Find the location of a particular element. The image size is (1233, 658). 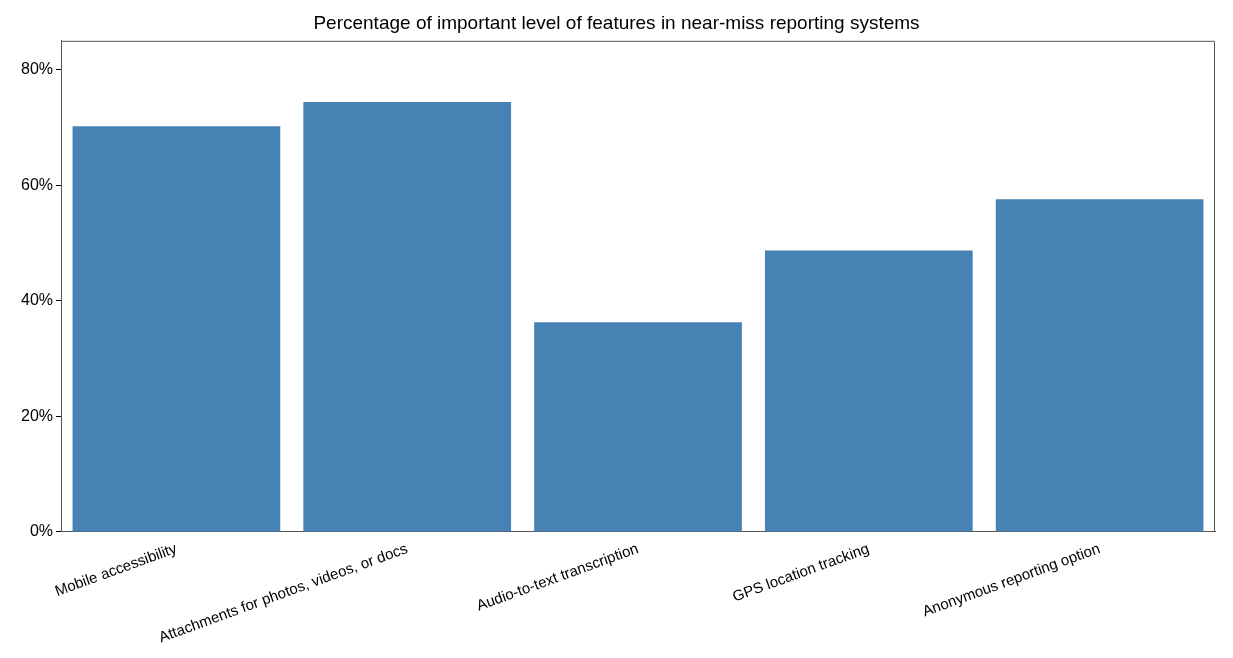

y-tick-label: 40% is located at coordinates (37, 300).